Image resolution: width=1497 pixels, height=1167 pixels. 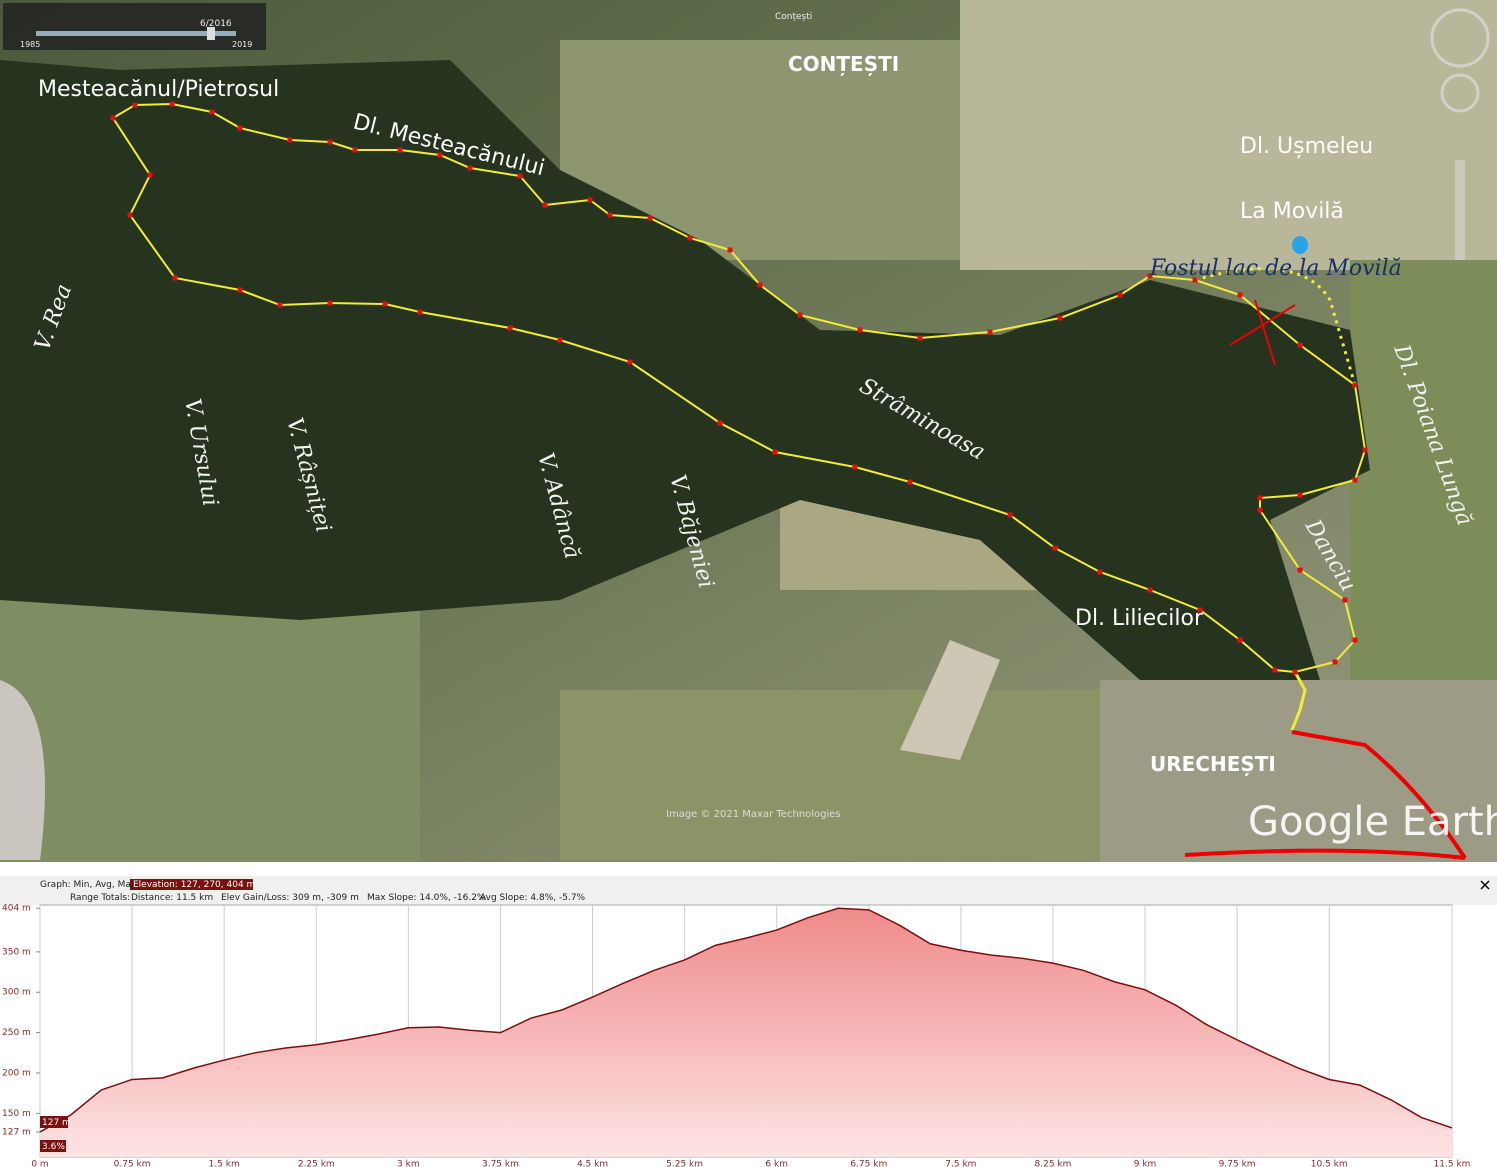 What do you see at coordinates (868, 1163) in the screenshot?
I see `x-tick-label: 6.75 km` at bounding box center [868, 1163].